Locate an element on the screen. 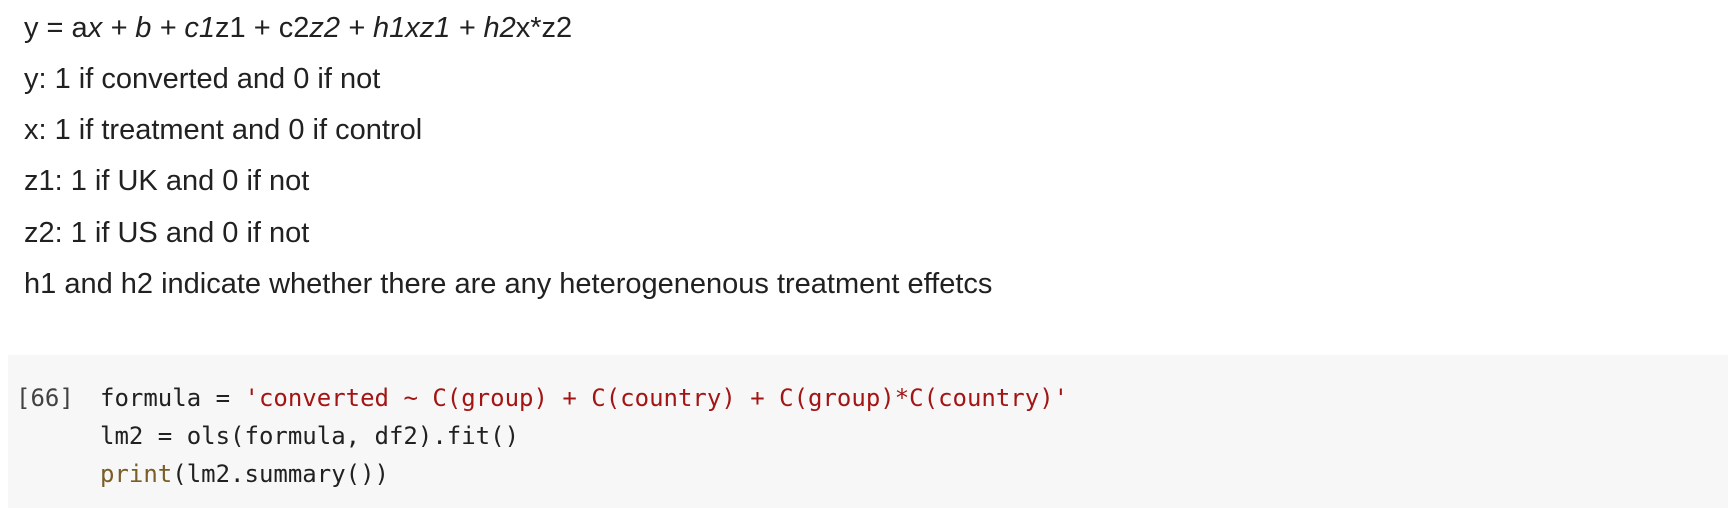  definition-z2: z2: 1 if US and 0 if not is located at coordinates (167, 233).